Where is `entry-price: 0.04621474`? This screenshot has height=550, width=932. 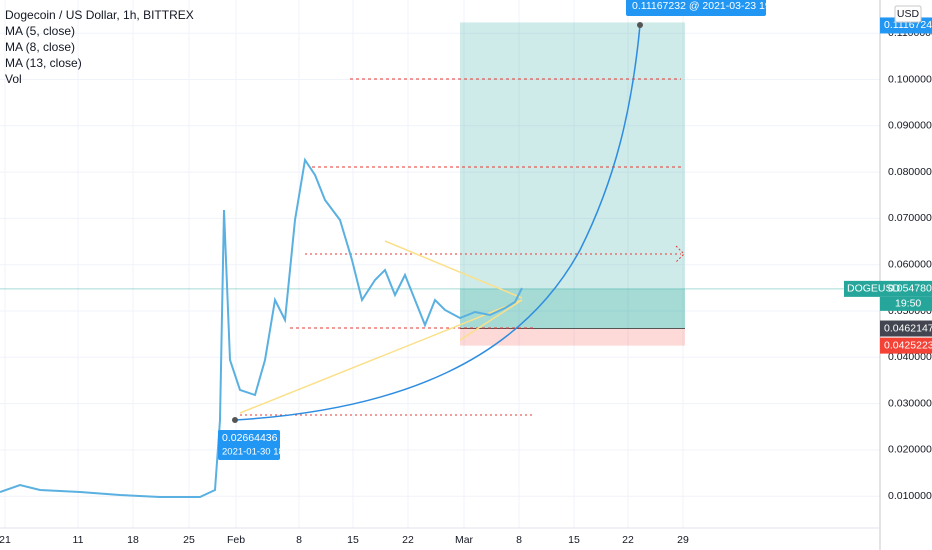
entry-price: 0.04621474 is located at coordinates (908, 328).